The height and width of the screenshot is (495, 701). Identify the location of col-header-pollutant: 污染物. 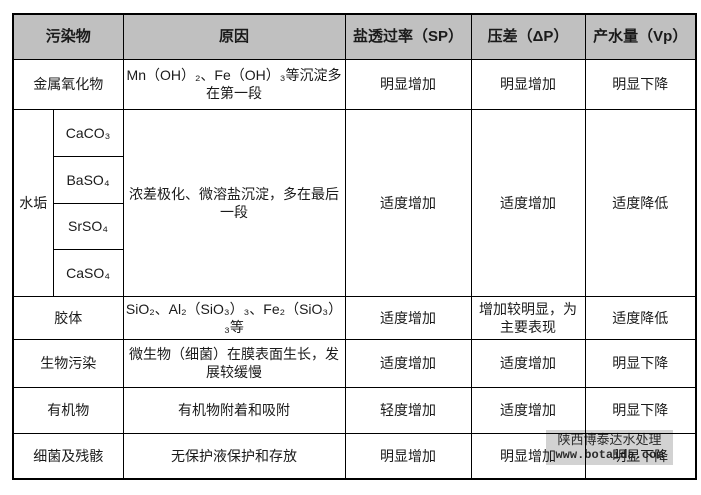
(68, 36).